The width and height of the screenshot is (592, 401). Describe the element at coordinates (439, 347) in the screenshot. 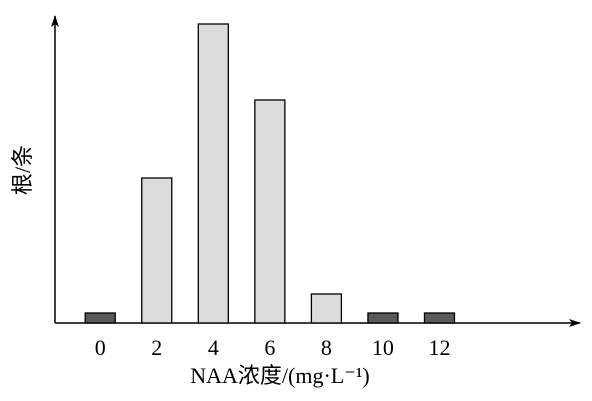

I see `x-tick-label: 12` at that location.